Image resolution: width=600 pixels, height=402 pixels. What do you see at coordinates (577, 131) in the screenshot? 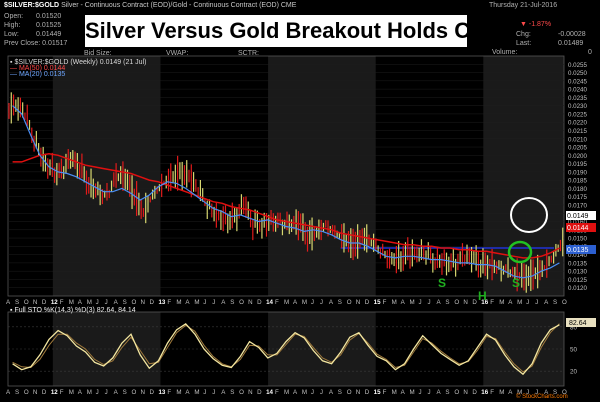
I see `price-tick-label: 0.0215` at bounding box center [577, 131].